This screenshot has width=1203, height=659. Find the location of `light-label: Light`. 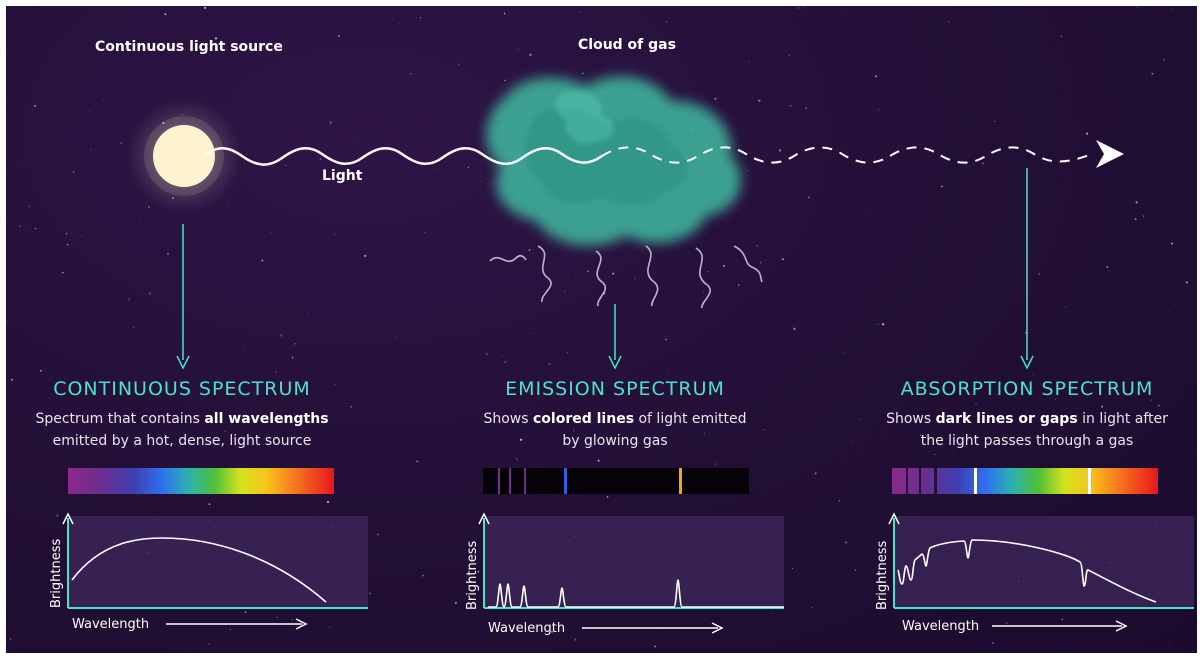

light-label: Light is located at coordinates (342, 176).